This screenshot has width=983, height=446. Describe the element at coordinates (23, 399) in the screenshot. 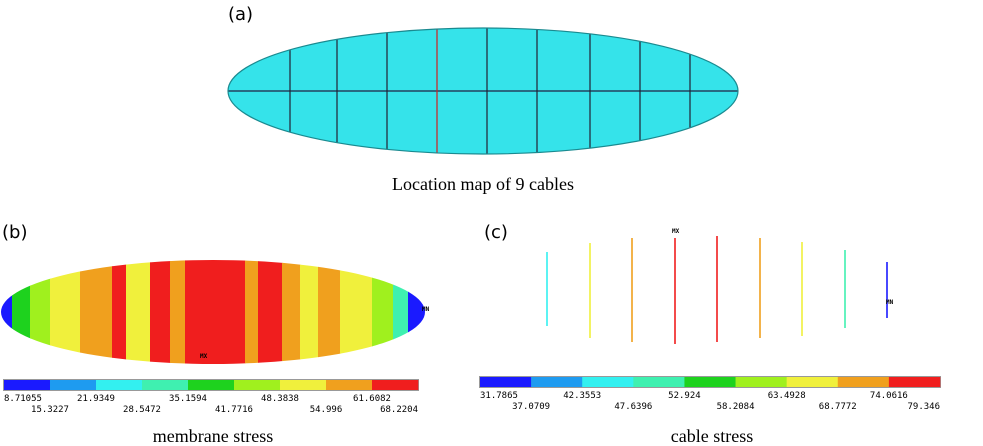

I see `colorbar-label: 8.71055` at that location.